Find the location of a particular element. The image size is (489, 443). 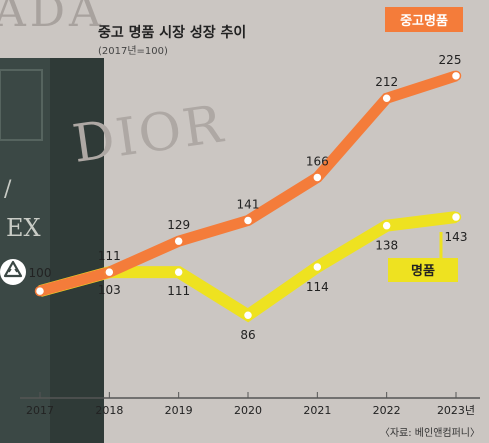

legend-luxury-box is located at coordinates (423, 270).